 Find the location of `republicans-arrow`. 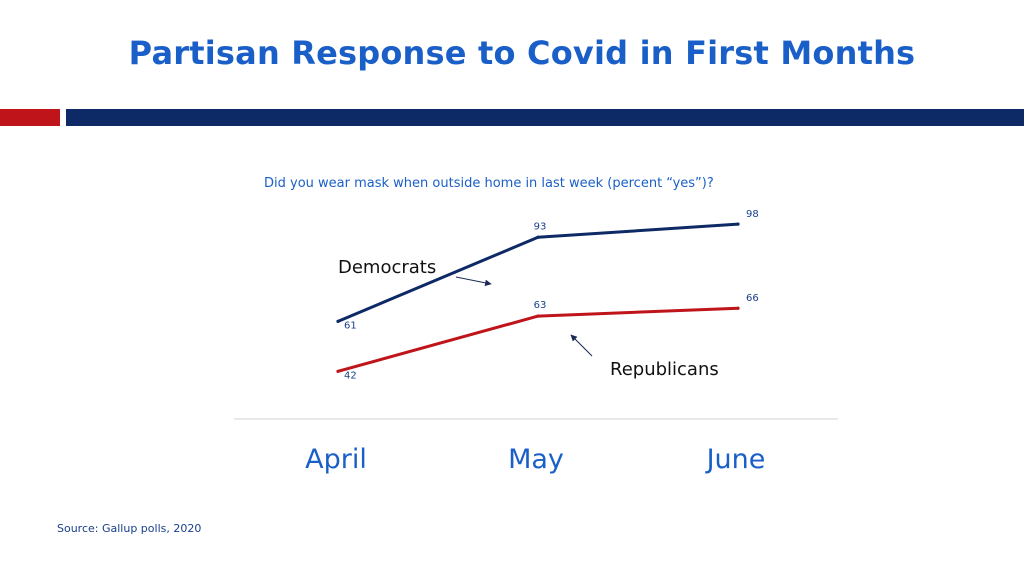

republicans-arrow is located at coordinates (581, 345).